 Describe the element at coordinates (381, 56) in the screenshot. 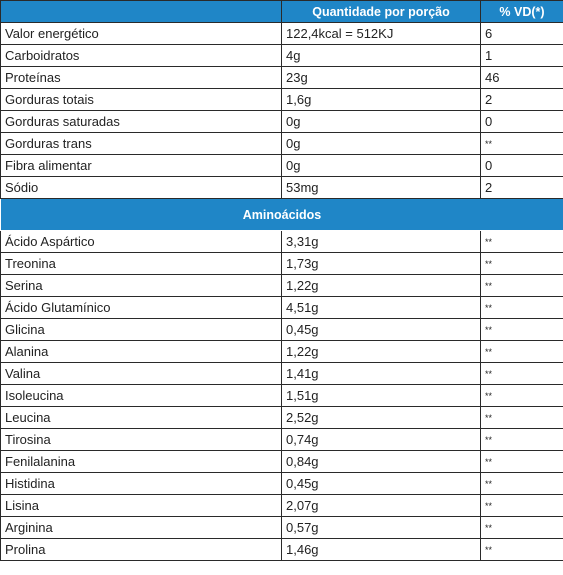

I see `quantity-cell: 4g` at that location.